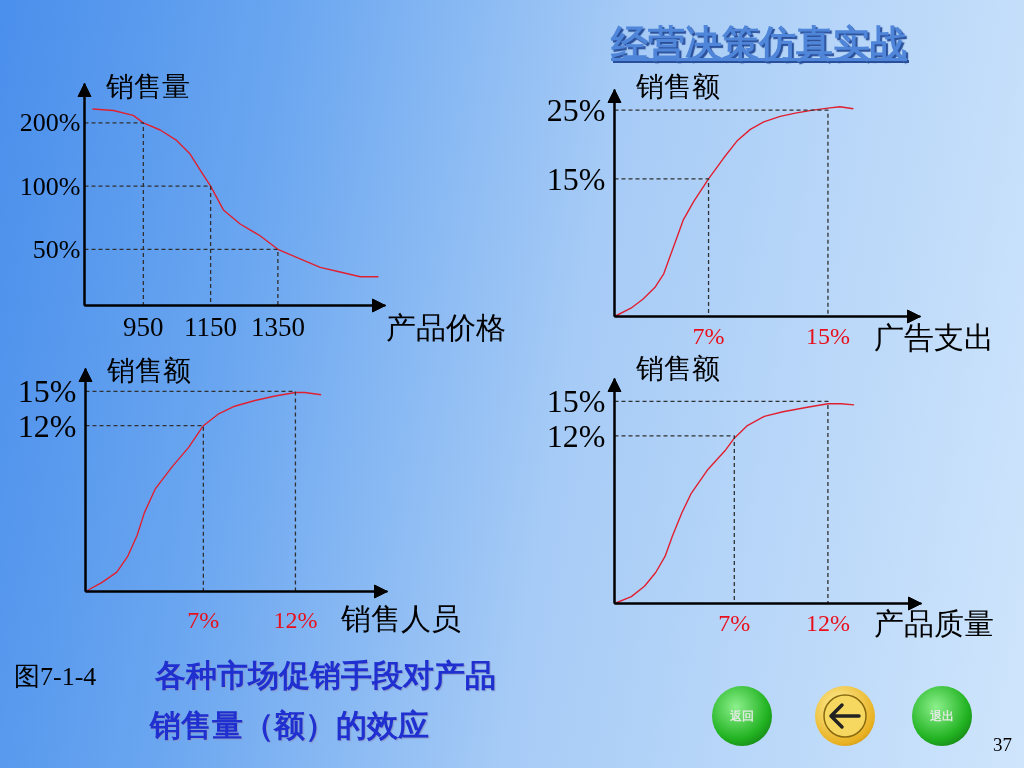 This screenshot has width=1024, height=768. I want to click on x-axis-title: 产品价格, so click(445, 327).